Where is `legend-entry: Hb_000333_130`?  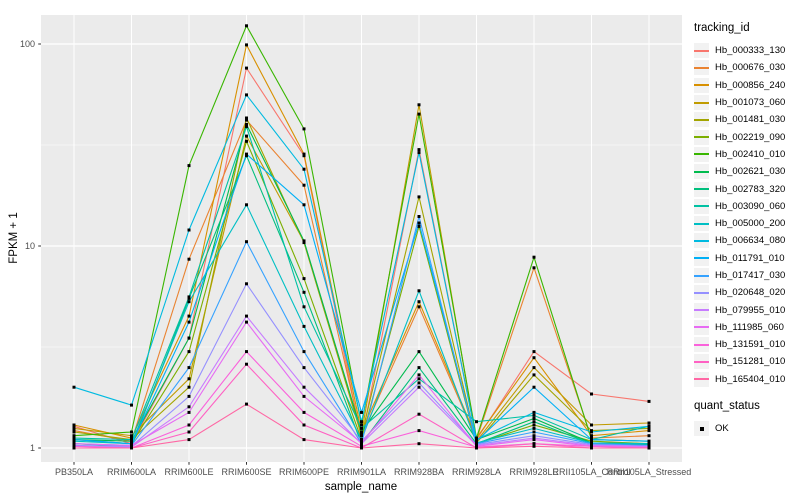 legend-entry: Hb_000333_130 is located at coordinates (747, 50).